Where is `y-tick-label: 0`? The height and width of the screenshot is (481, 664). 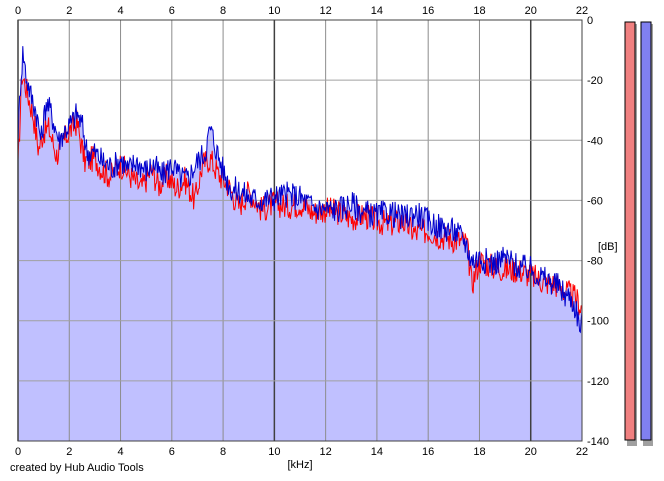 y-tick-label: 0 is located at coordinates (590, 21).